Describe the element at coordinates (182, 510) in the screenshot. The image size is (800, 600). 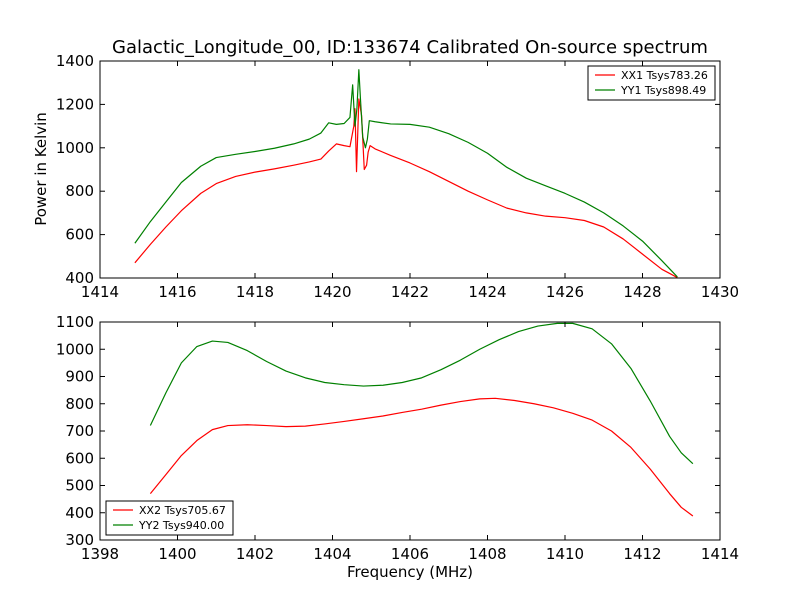
I see `legend-label: XX2 Tsys705.67` at that location.